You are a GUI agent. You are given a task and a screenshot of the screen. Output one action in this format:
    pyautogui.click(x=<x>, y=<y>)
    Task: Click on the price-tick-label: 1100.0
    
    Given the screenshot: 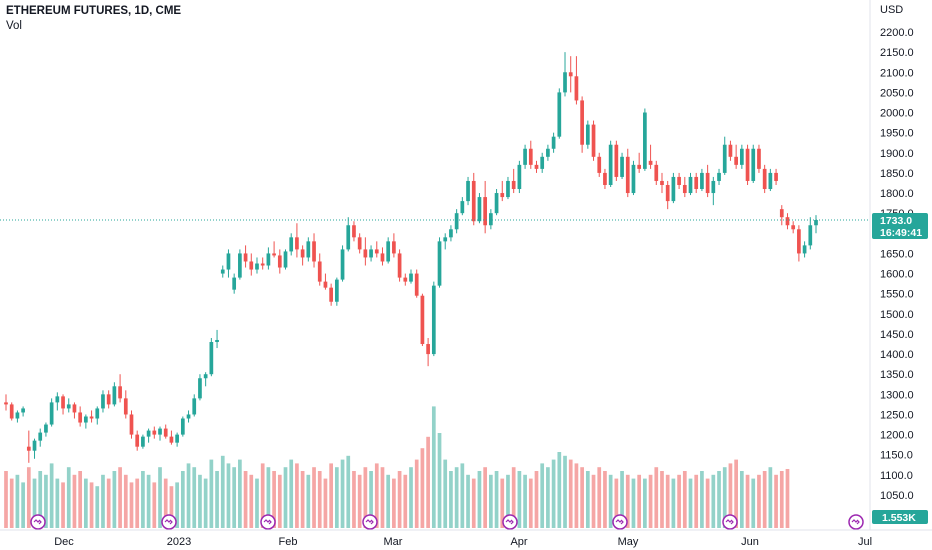 What is the action you would take?
    pyautogui.click(x=896, y=476)
    